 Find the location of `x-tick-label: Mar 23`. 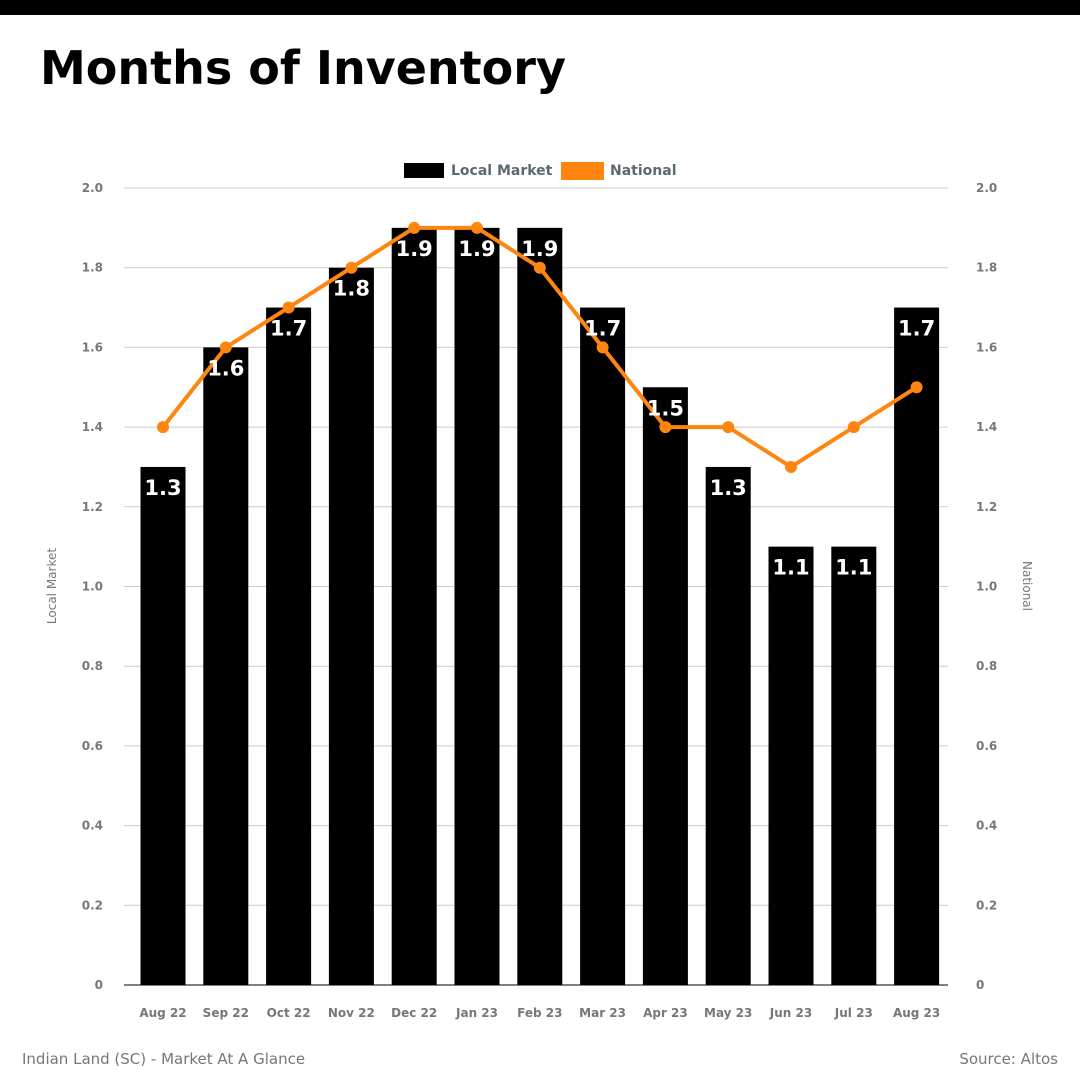

x-tick-label: Mar 23 is located at coordinates (602, 1013).